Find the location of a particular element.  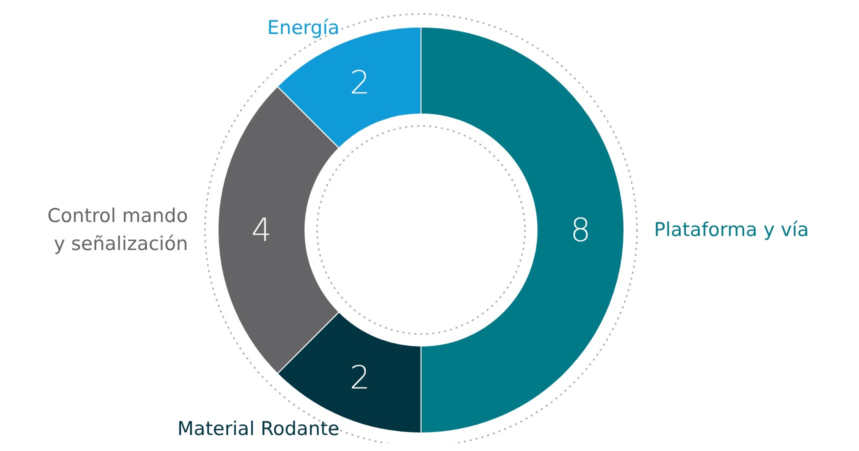

slice-label: Plataforma y vía is located at coordinates (731, 230).